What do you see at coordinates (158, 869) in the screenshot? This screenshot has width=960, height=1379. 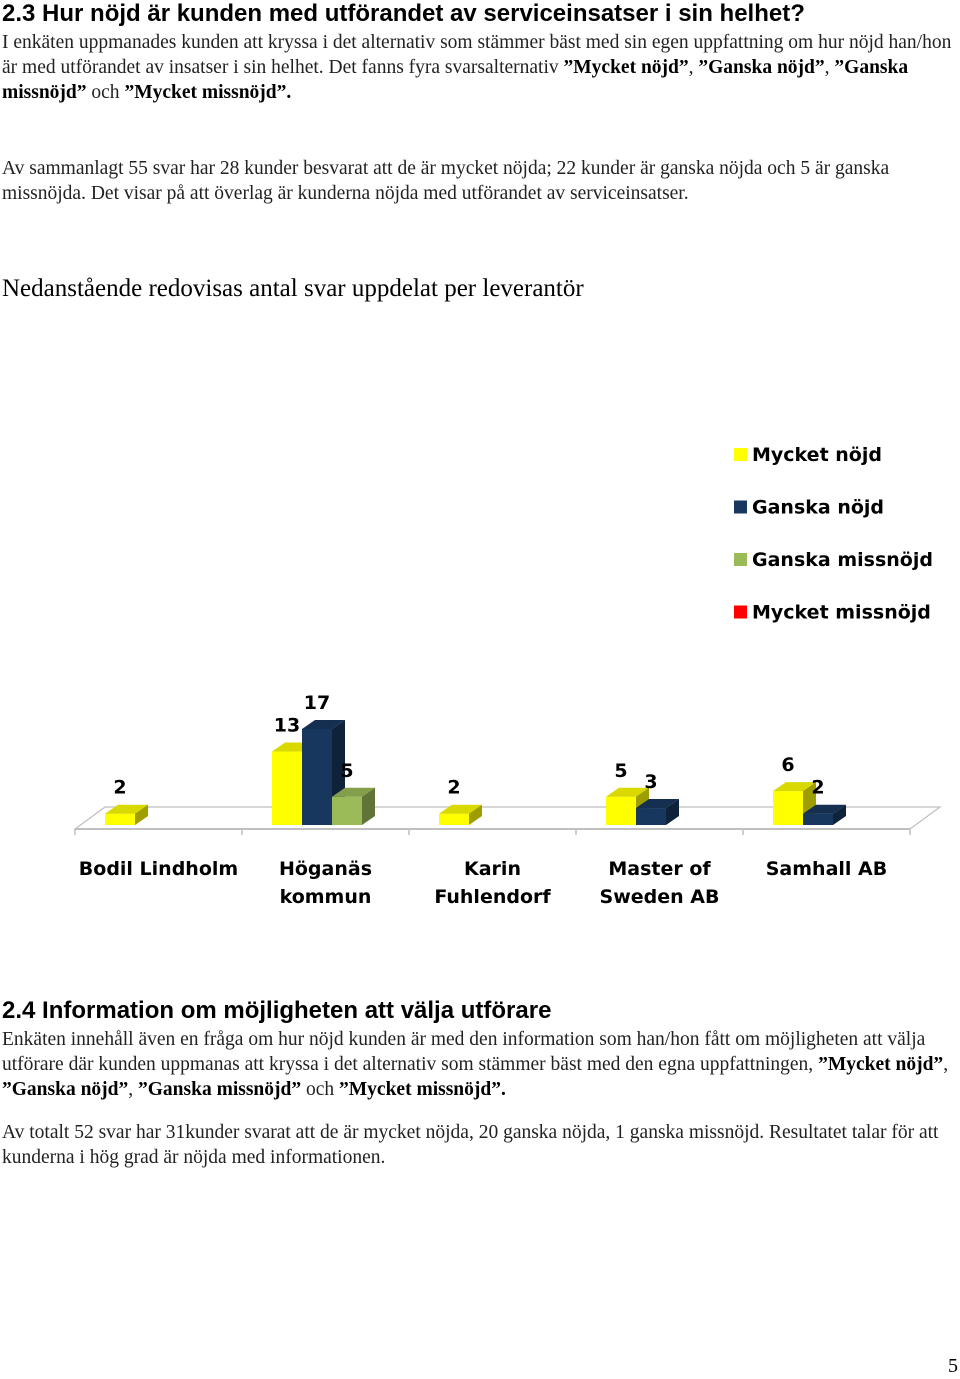 I see `category-label: Bodil Lindholm` at bounding box center [158, 869].